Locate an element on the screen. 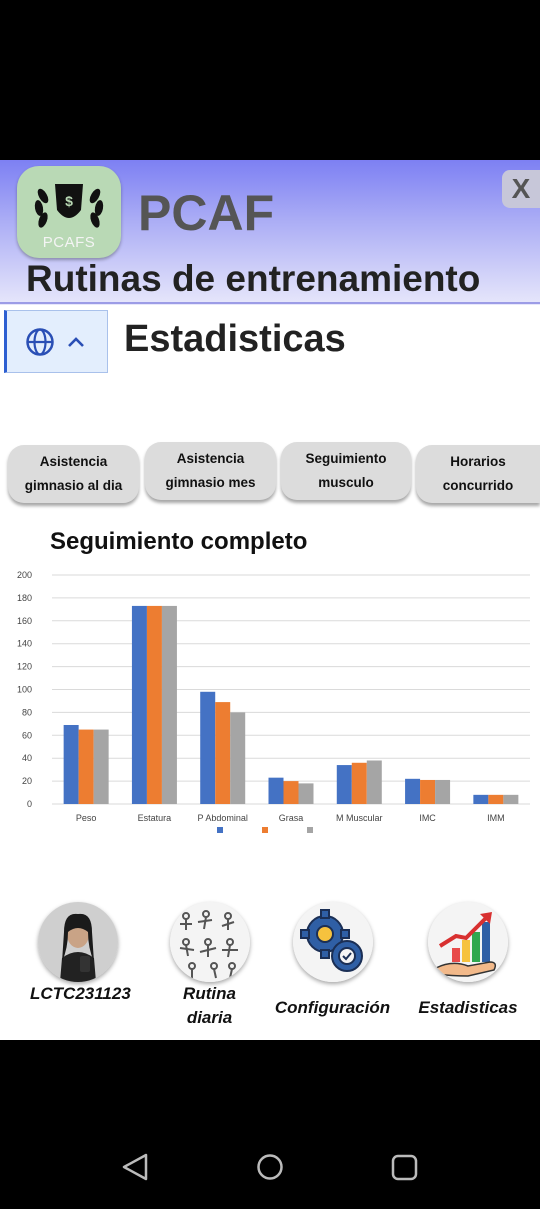 The width and height of the screenshot is (540, 1209). y-tick-label: 40 is located at coordinates (27, 758).